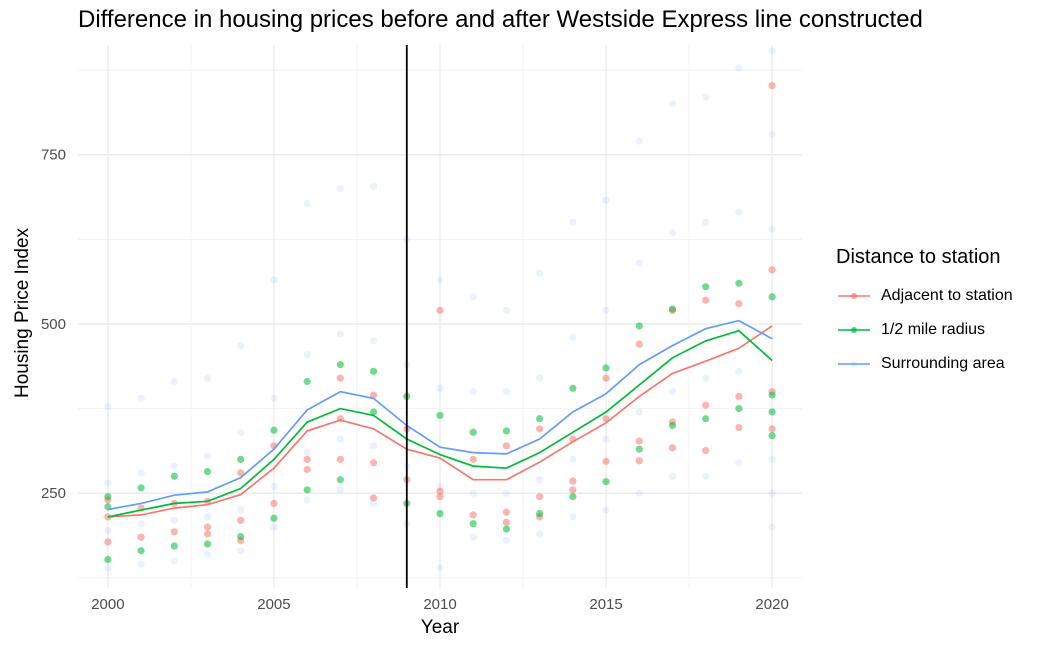  Describe the element at coordinates (854, 364) in the screenshot. I see `legend-key-surrounding` at that location.